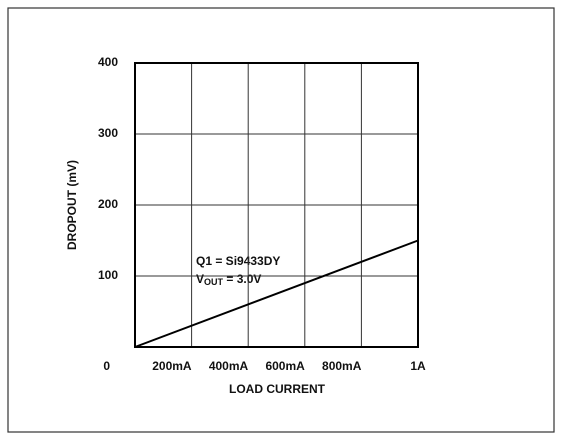 Image resolution: width=562 pixels, height=438 pixels. Describe the element at coordinates (200, 279) in the screenshot. I see `annotation-part: V` at that location.